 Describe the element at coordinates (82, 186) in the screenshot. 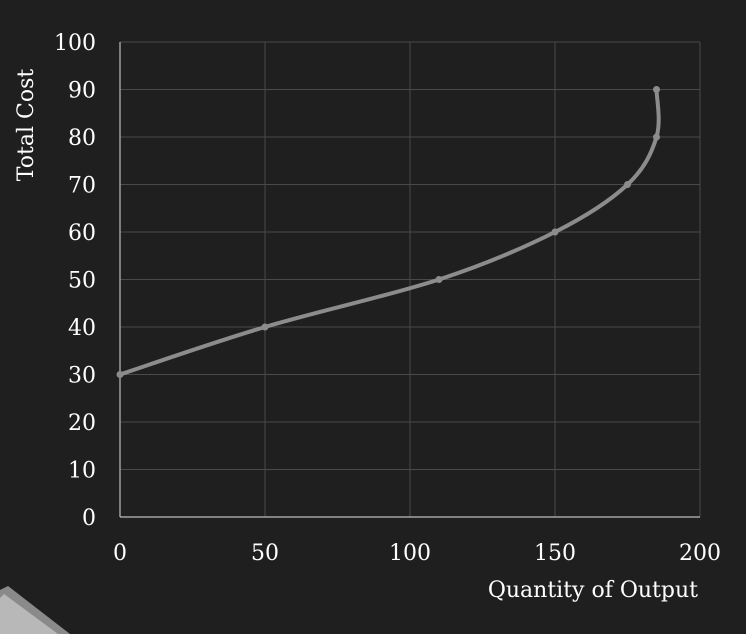

I see `y-tick-label: 70` at that location.